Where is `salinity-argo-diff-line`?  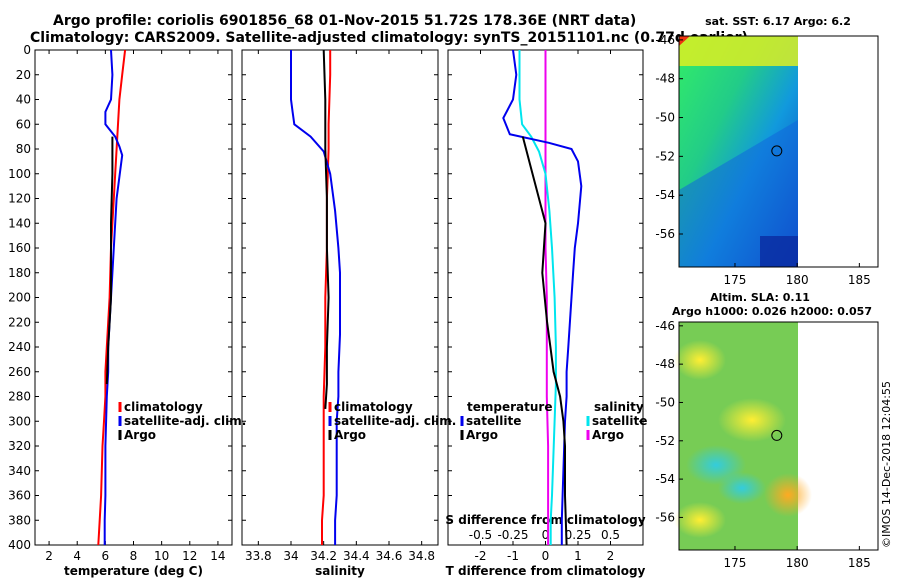 salinity-argo-diff-line is located at coordinates (547, 297).